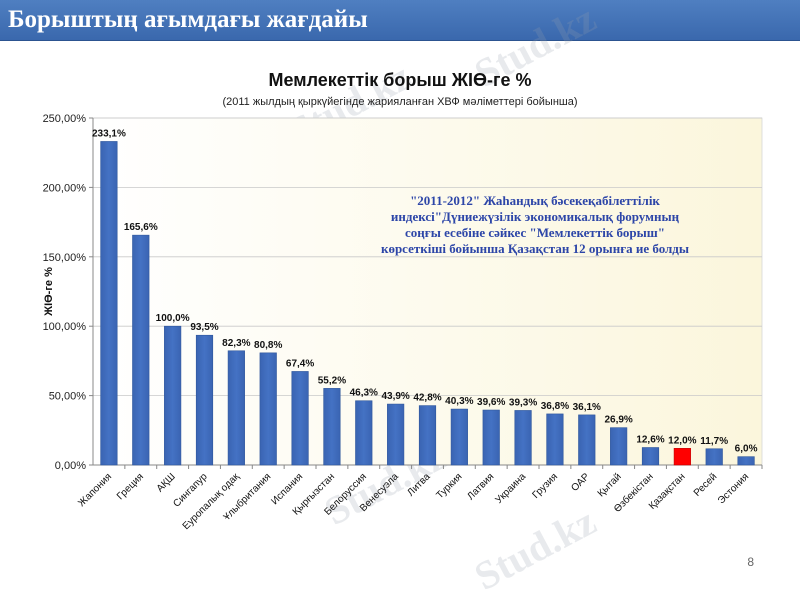  I want to click on chart-title: Мемлекеттік борыш ЖІӨ-ге %, so click(400, 80).